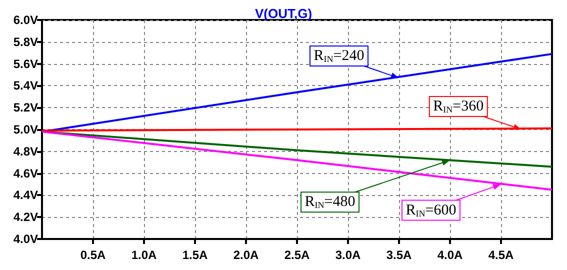  Describe the element at coordinates (25, 41) in the screenshot. I see `y-tick-label: 5.8V` at that location.